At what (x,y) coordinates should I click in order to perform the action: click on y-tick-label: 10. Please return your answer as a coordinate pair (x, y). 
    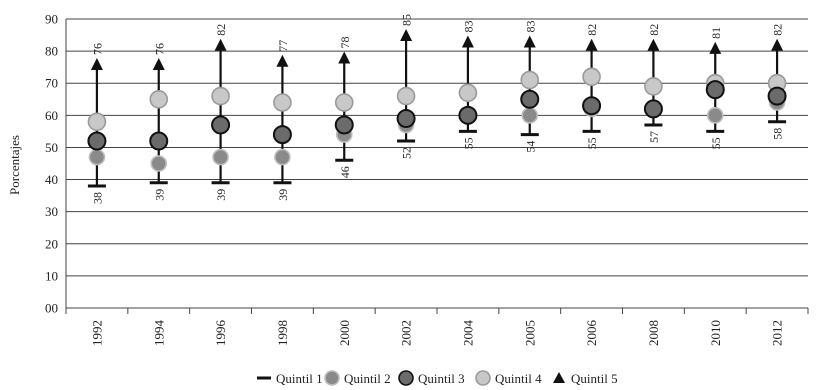
    Looking at the image, I should click on (51, 275).